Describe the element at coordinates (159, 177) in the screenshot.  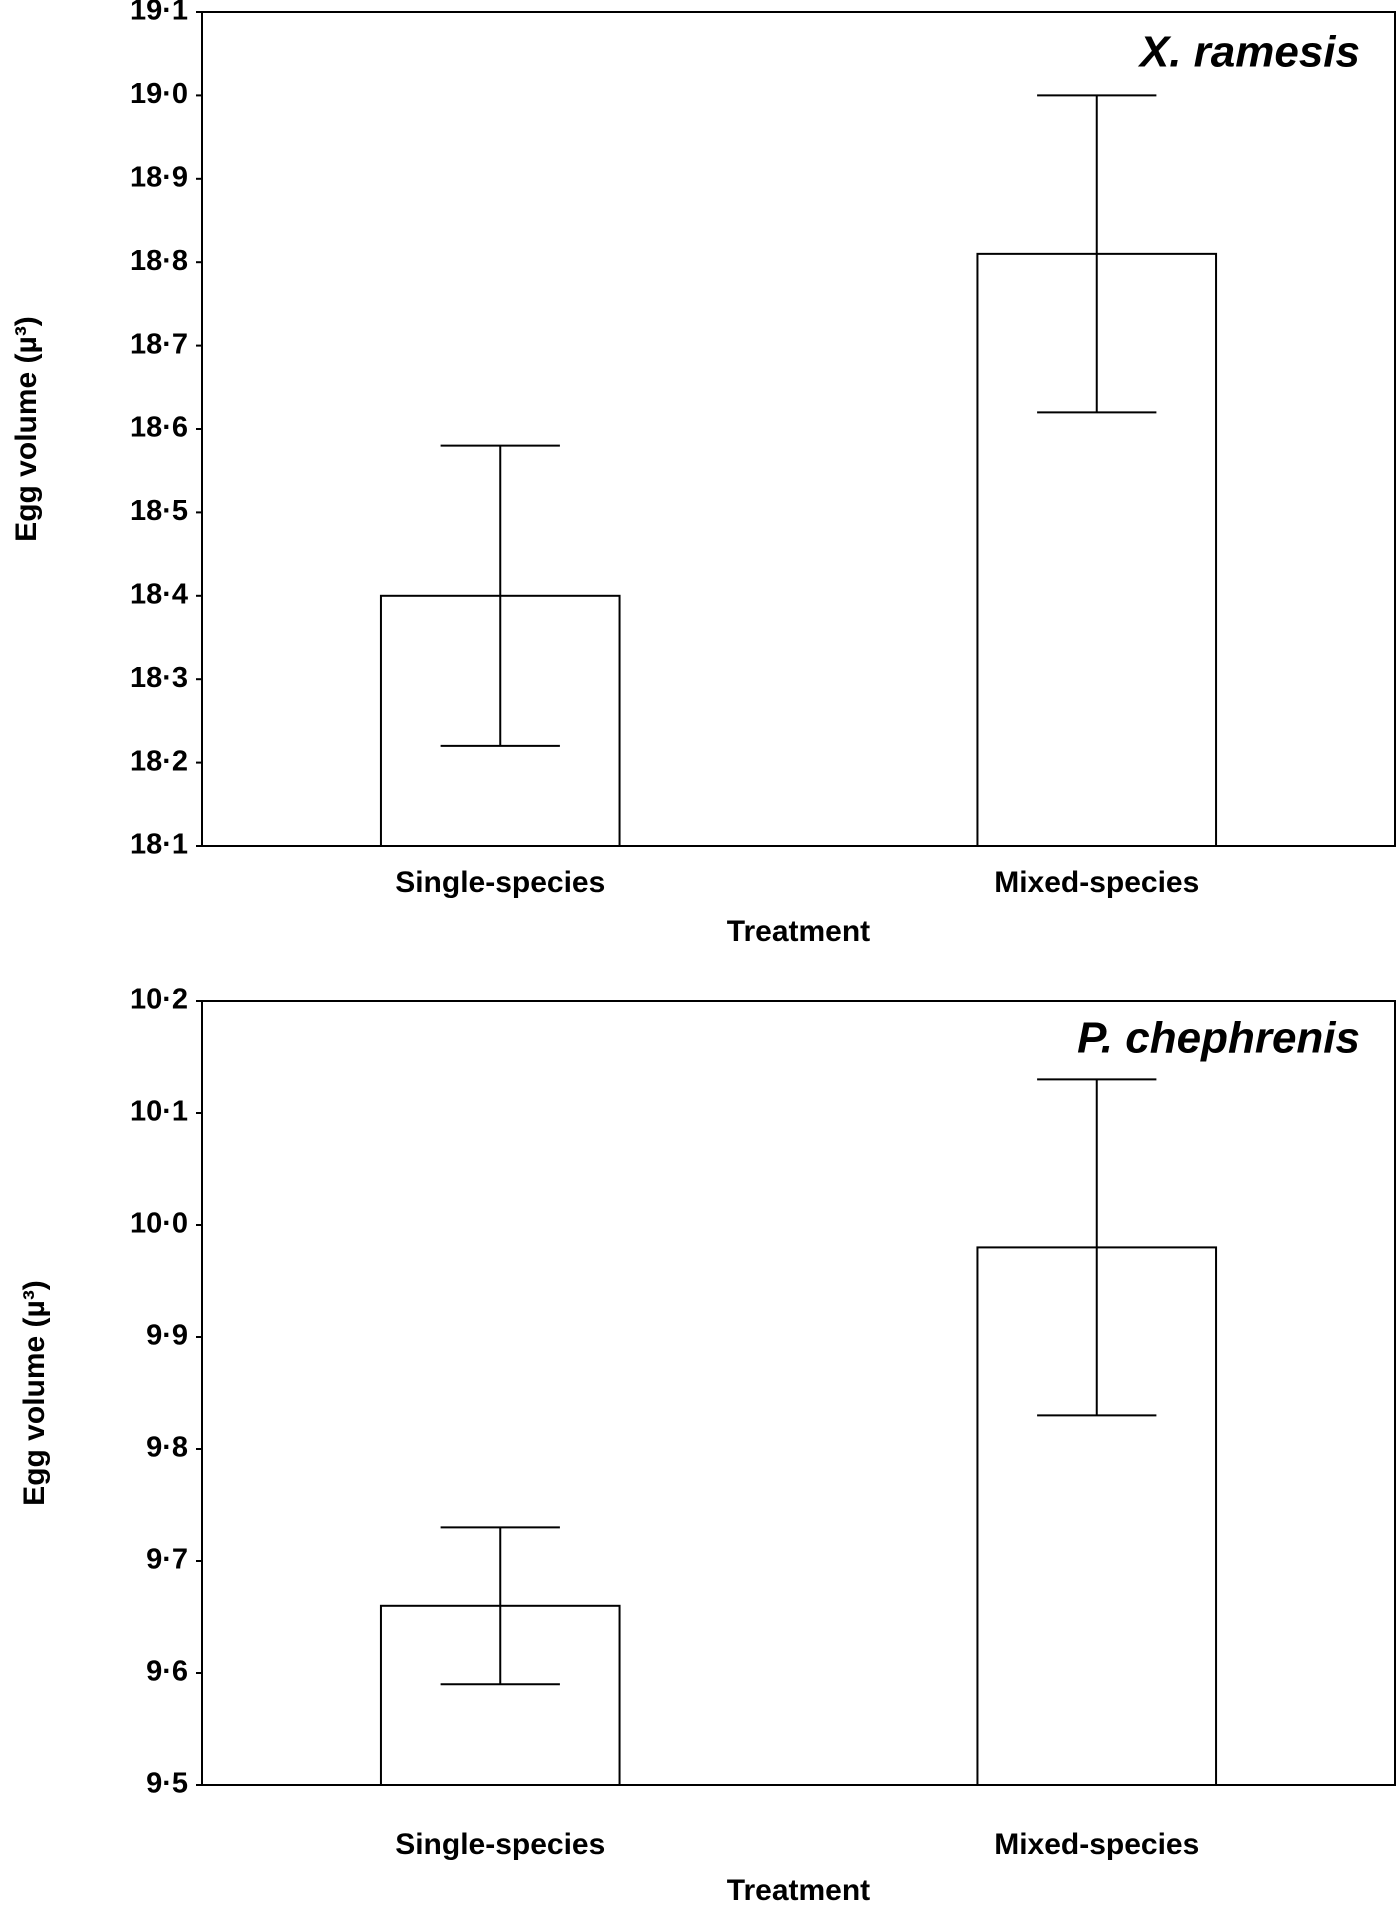
I see `y-tick-label: 18·9` at that location.